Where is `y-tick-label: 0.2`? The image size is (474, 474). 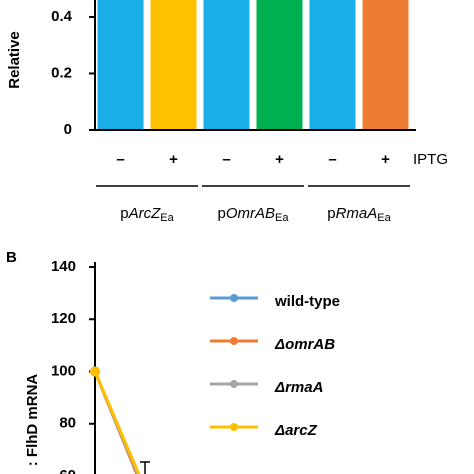 y-tick-label: 0.2 is located at coordinates (61, 72).